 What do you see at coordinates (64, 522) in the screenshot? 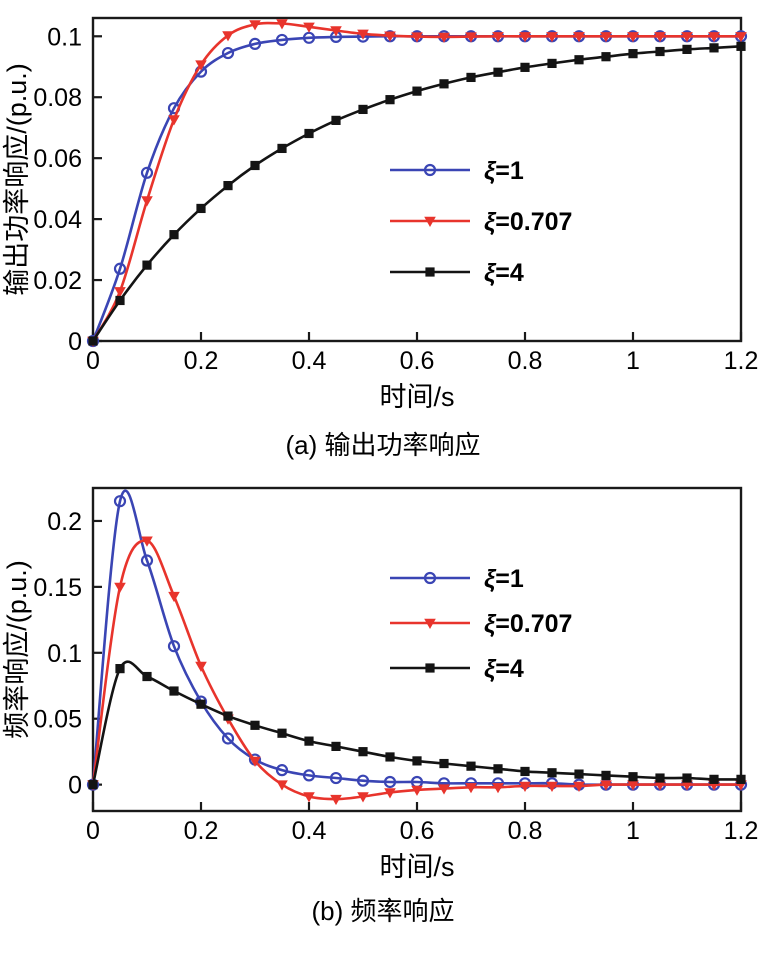
I see `y-tick-label: 0.2` at bounding box center [64, 522].